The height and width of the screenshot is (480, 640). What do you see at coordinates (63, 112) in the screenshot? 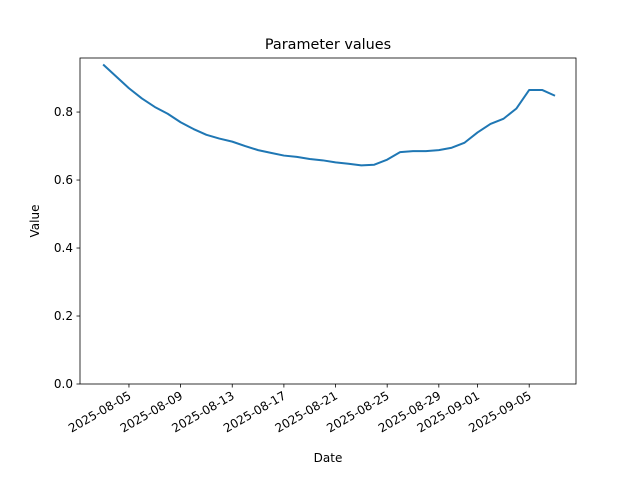
I see `y-tick-label: 0.8` at bounding box center [63, 112].